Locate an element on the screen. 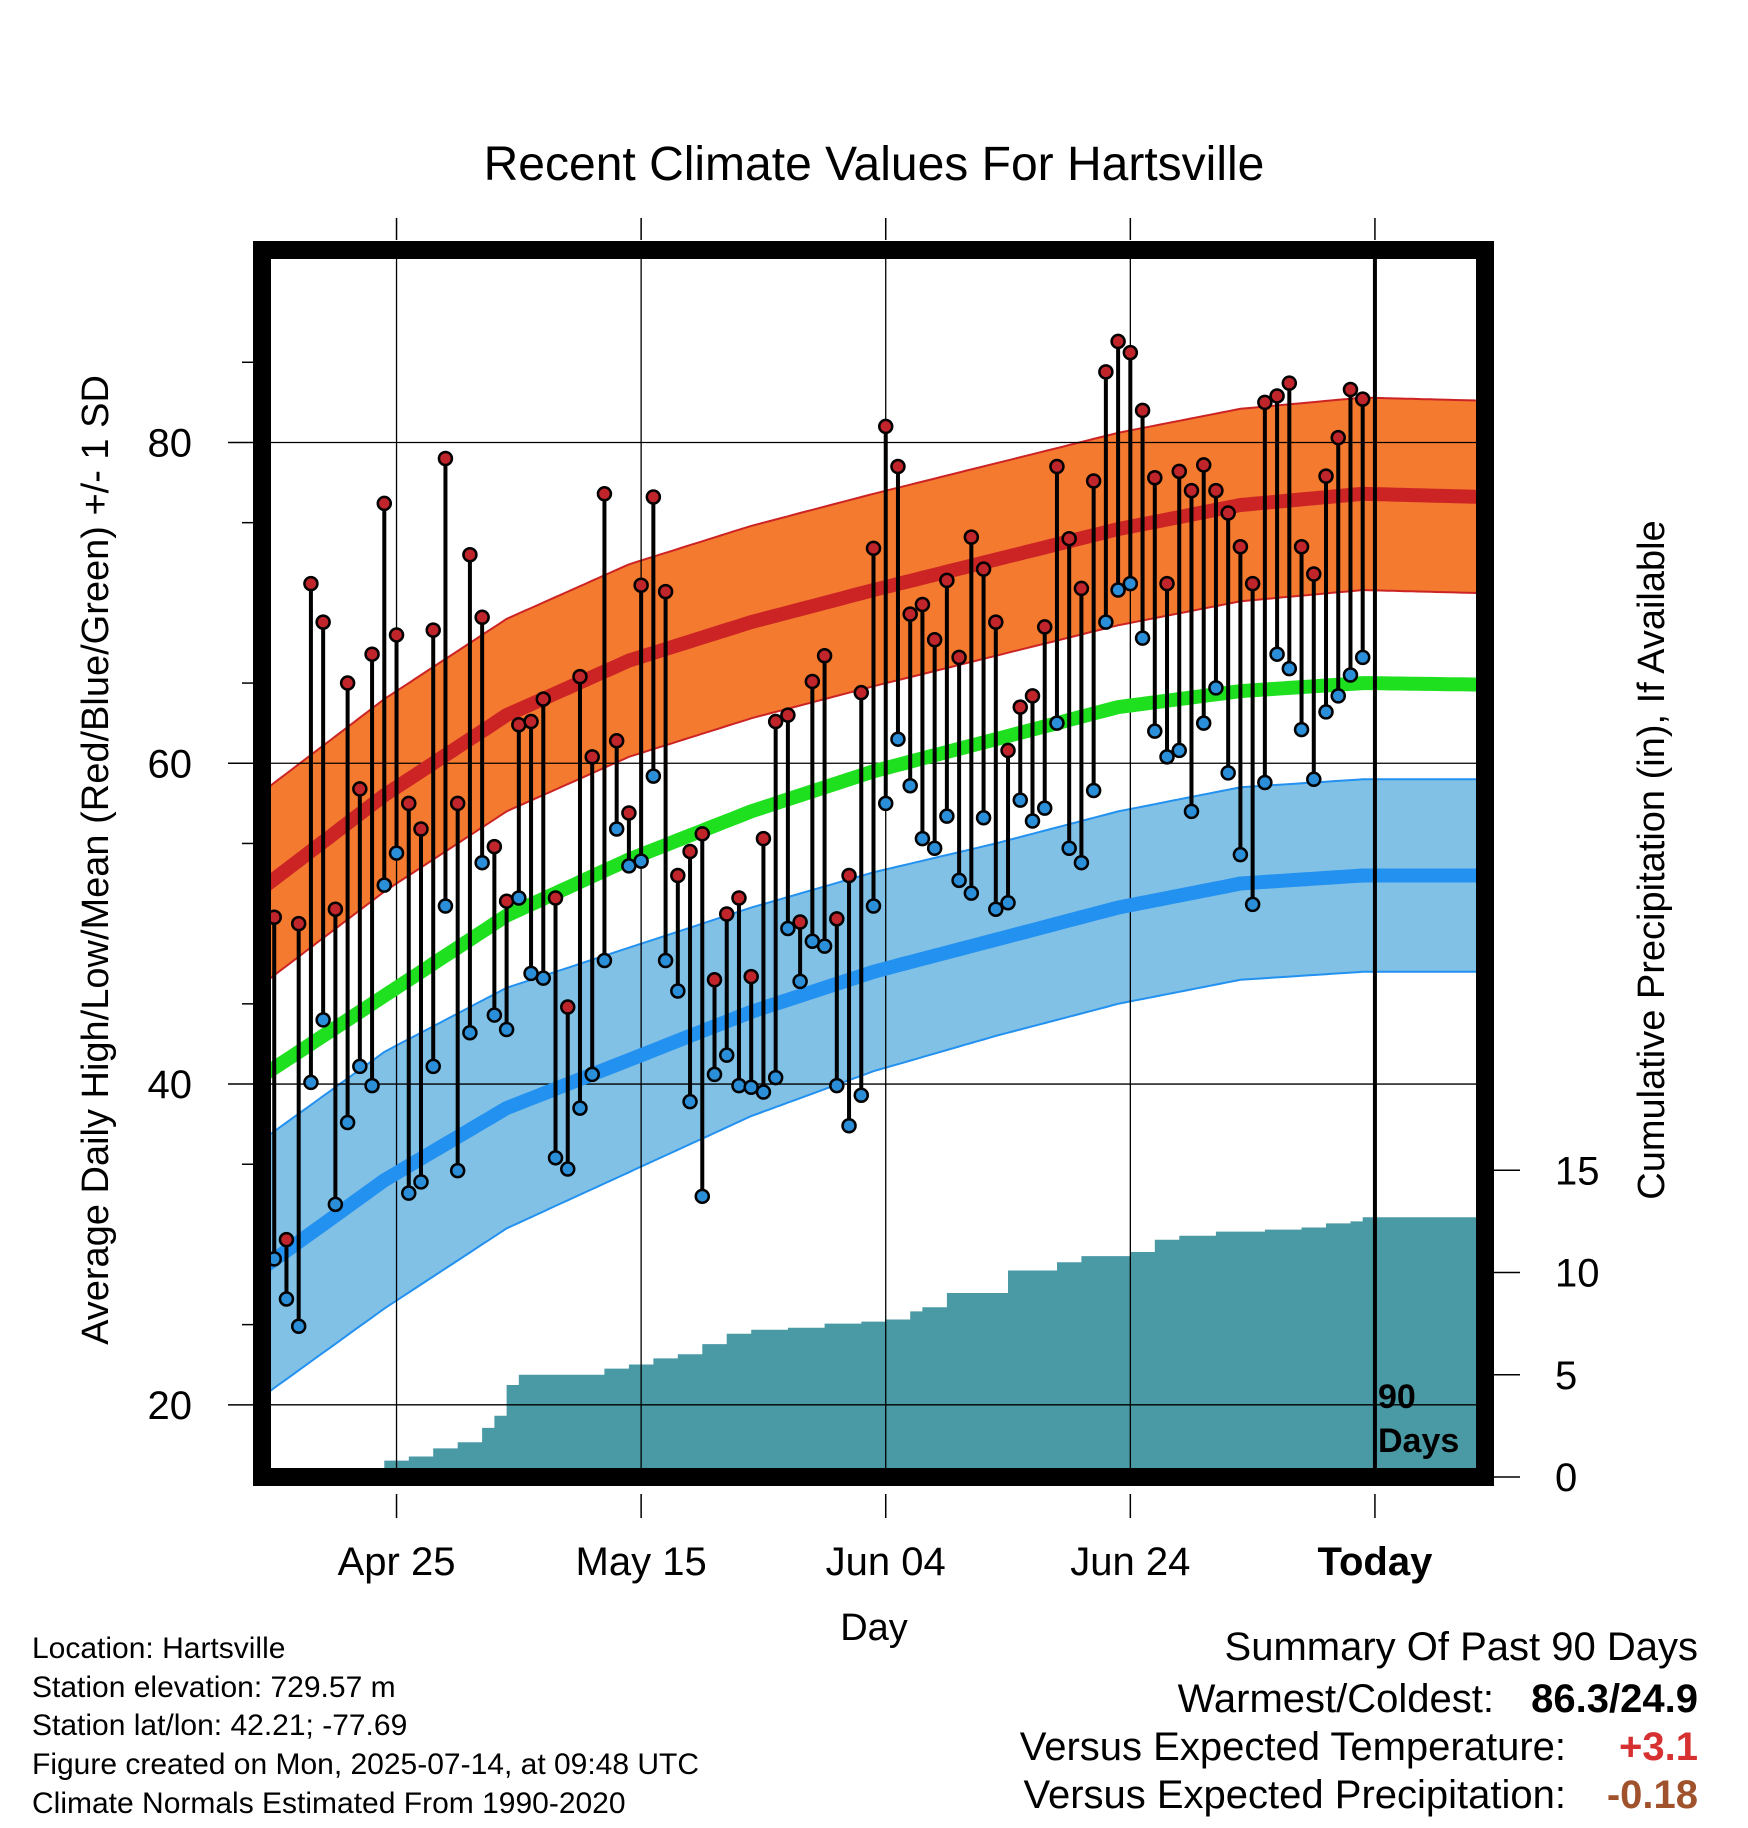  x-tick-label: Apr 25 is located at coordinates (397, 1562).